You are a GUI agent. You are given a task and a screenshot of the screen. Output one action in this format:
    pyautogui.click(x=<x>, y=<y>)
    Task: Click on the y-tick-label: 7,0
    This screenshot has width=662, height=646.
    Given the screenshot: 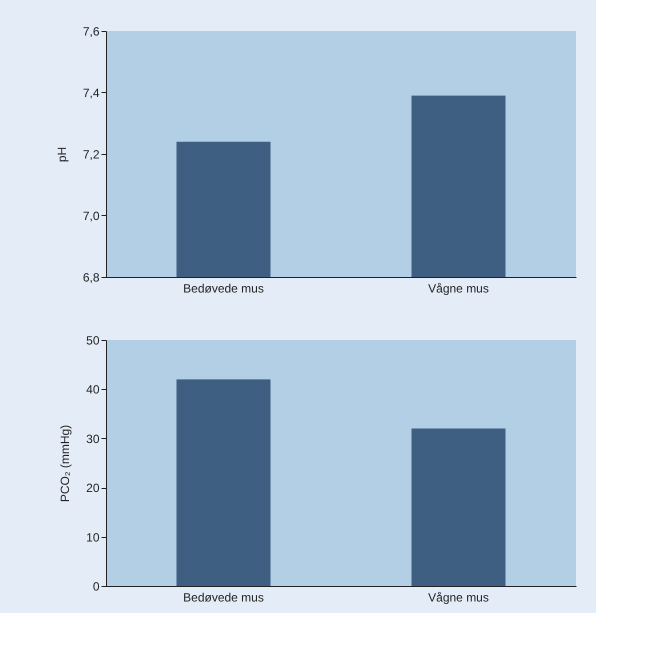 What is the action you would take?
    pyautogui.click(x=91, y=216)
    